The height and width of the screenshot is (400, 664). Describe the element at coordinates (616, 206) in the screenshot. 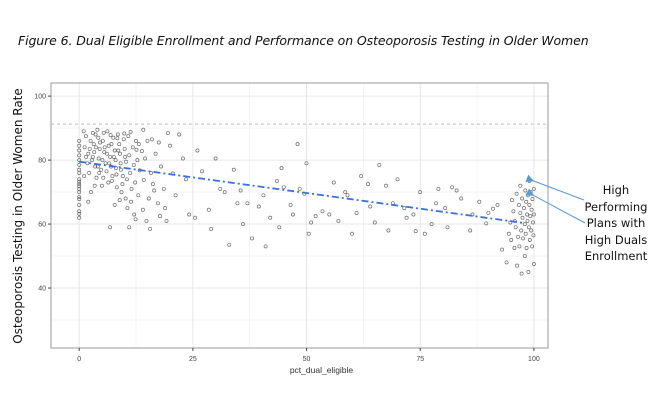

I see `annotation-line: Performing` at that location.